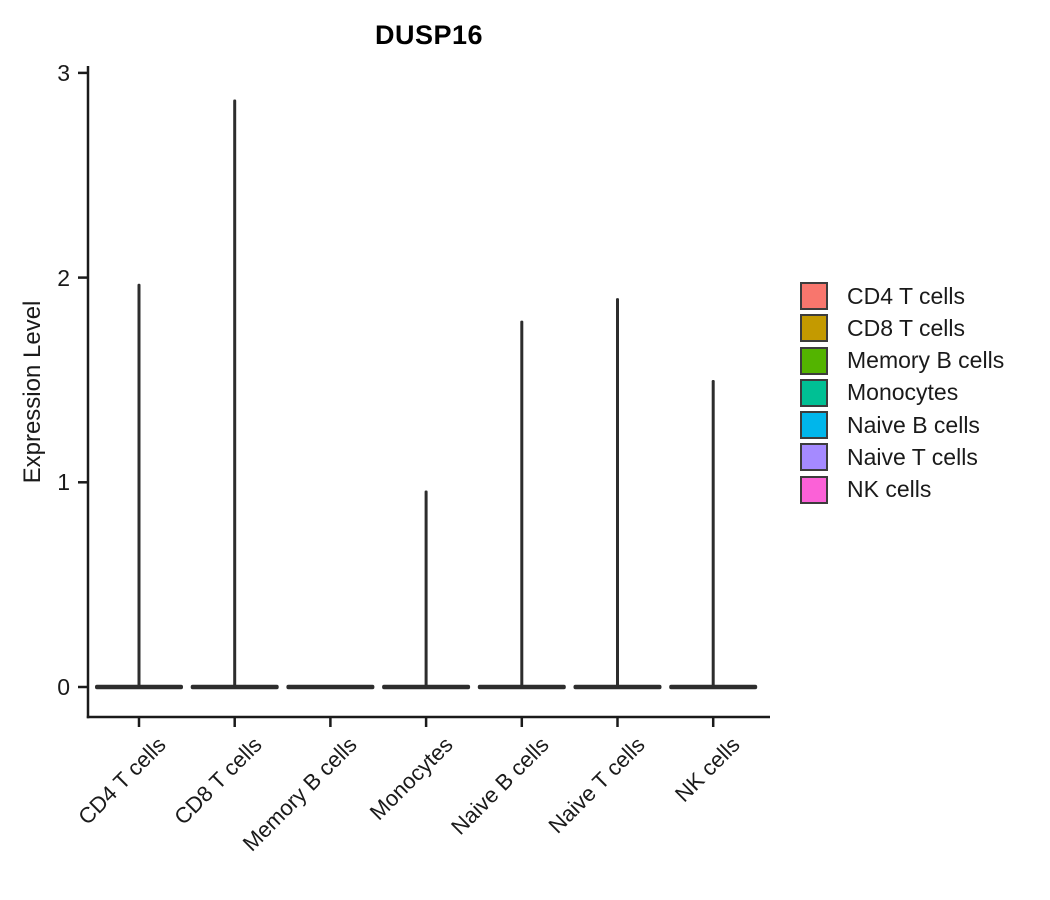  What do you see at coordinates (63, 687) in the screenshot?
I see `y-tick-label-0: 0` at bounding box center [63, 687].